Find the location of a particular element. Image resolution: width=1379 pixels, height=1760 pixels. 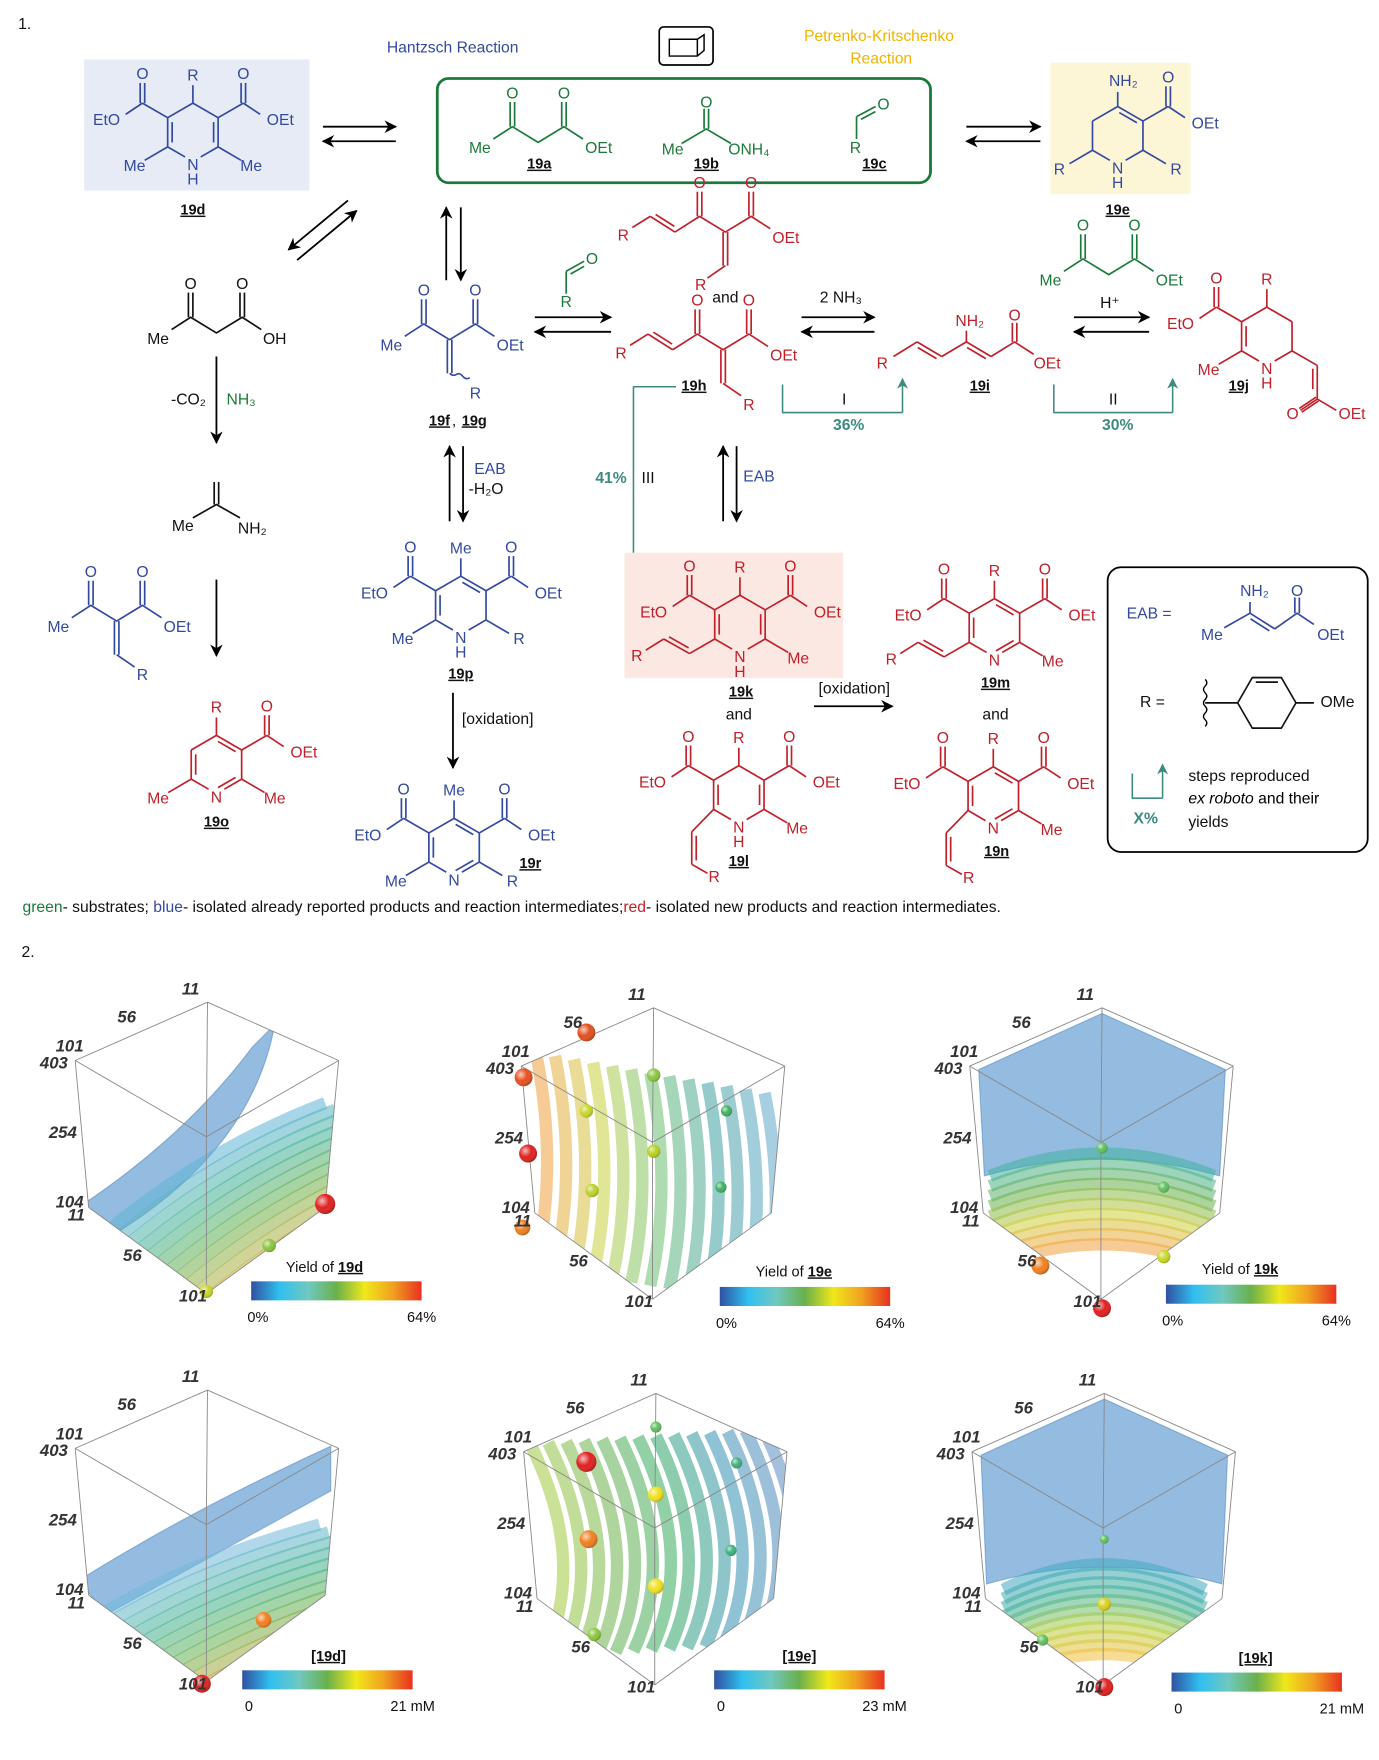

compound-label-19i: 19i is located at coordinates (980, 387).